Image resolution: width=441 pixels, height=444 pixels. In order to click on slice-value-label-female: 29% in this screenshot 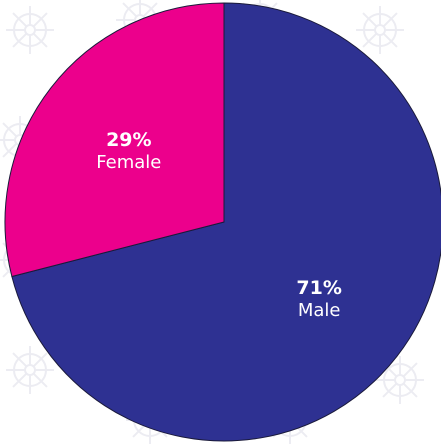, I will do `click(128, 140)`.